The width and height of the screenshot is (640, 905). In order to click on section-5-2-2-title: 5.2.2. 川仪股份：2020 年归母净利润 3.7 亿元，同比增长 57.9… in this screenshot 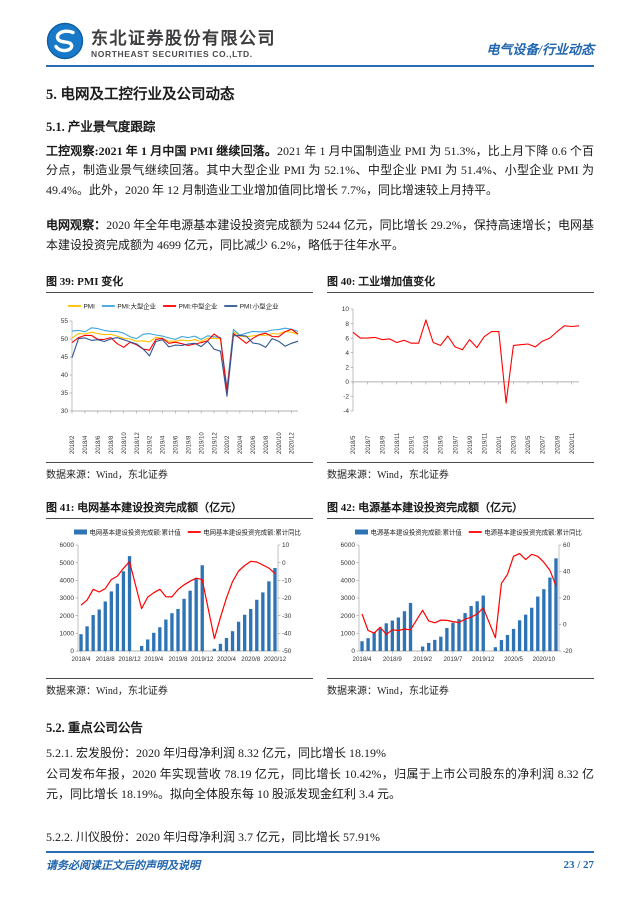, I will do `click(213, 837)`.